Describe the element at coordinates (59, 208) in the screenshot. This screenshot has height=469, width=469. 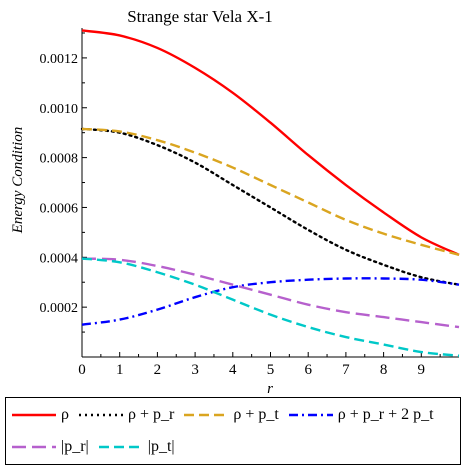
I see `y-tick-label: 0.0006` at that location.